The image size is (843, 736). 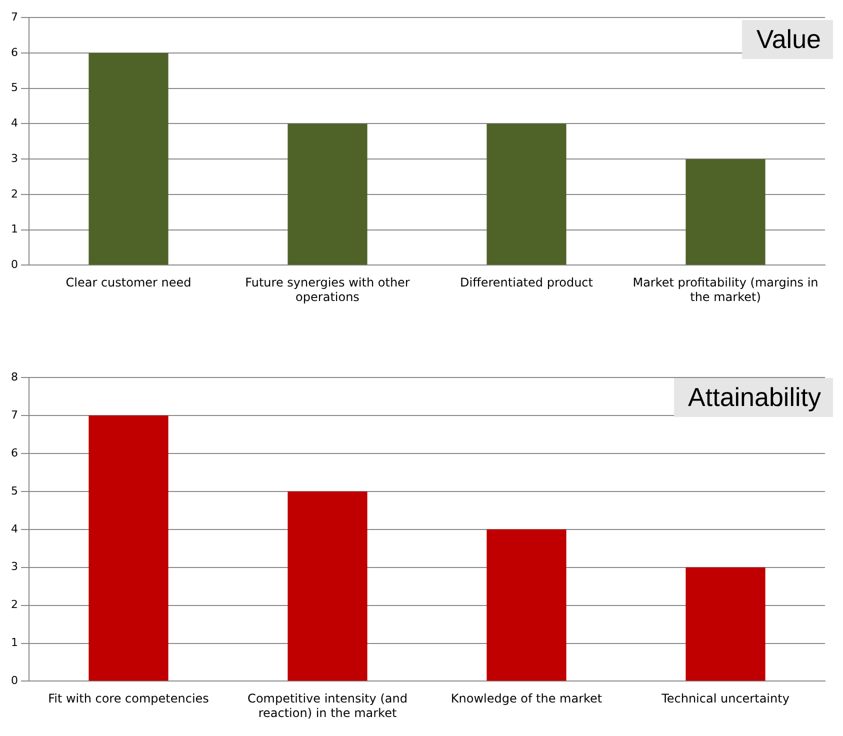 What do you see at coordinates (787, 39) in the screenshot?
I see `chart-title: Value` at bounding box center [787, 39].